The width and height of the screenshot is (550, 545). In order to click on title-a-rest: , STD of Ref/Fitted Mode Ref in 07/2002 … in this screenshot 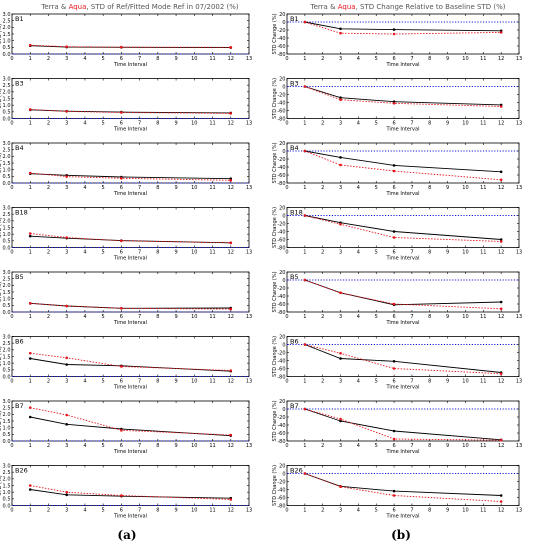, I will do `click(162, 7)`.